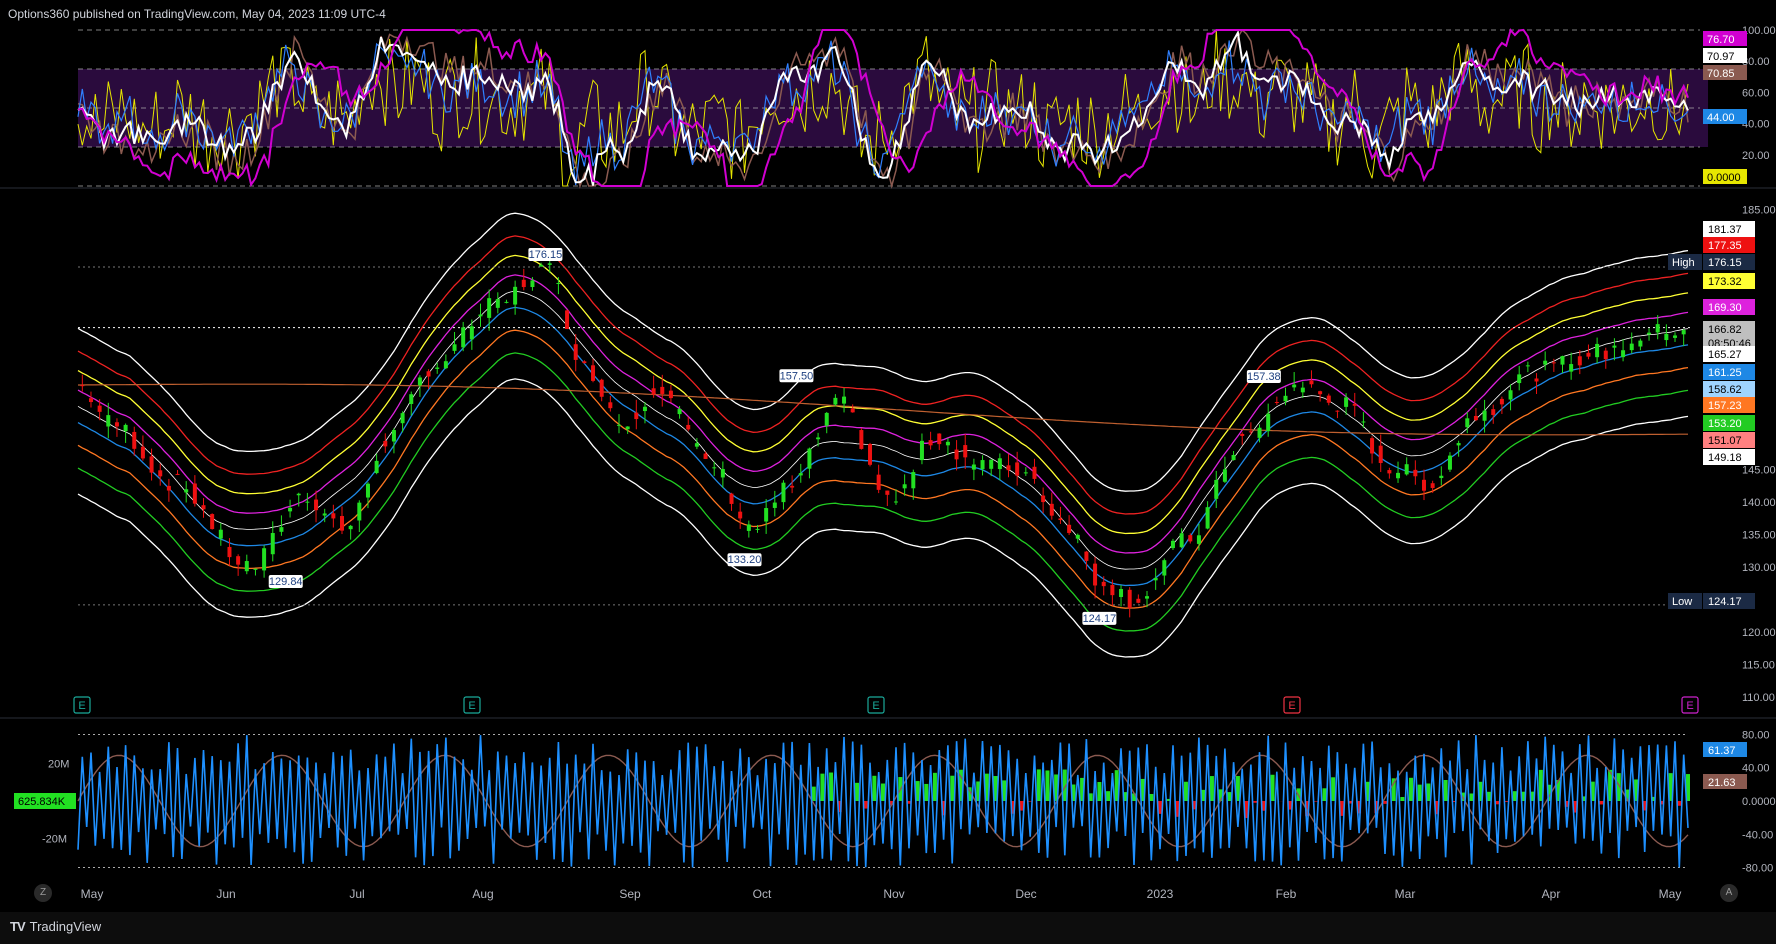 The height and width of the screenshot is (944, 1776). Describe the element at coordinates (1725, 441) in the screenshot. I see `price-value-label: 151.07` at that location.